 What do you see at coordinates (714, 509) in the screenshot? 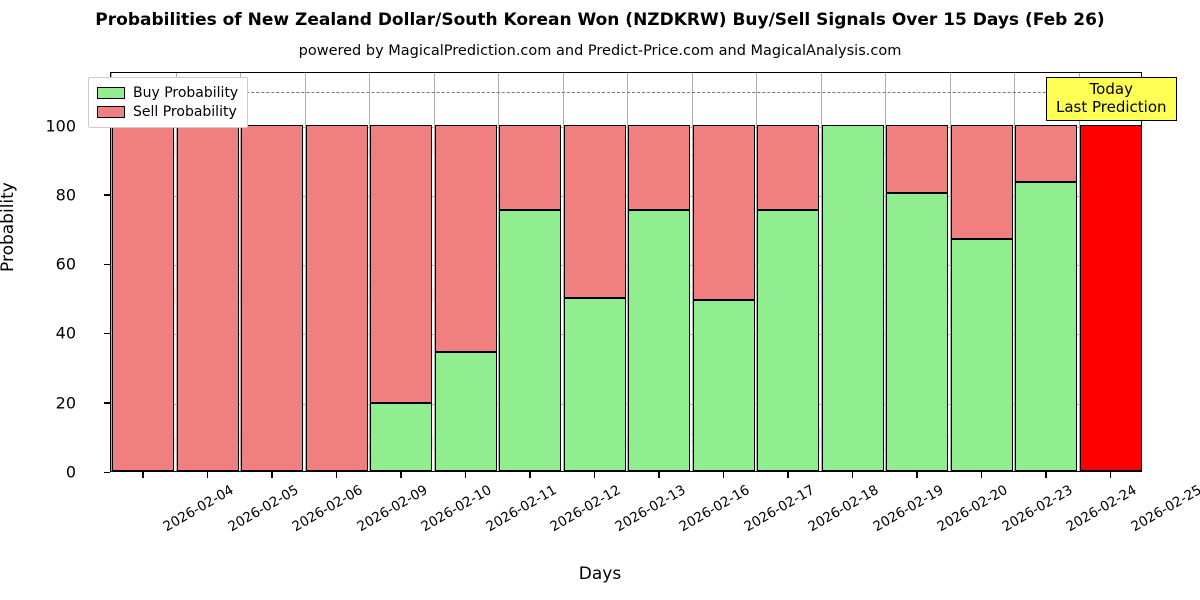
I see `x-tick-label: 2026-02-16` at bounding box center [714, 509].